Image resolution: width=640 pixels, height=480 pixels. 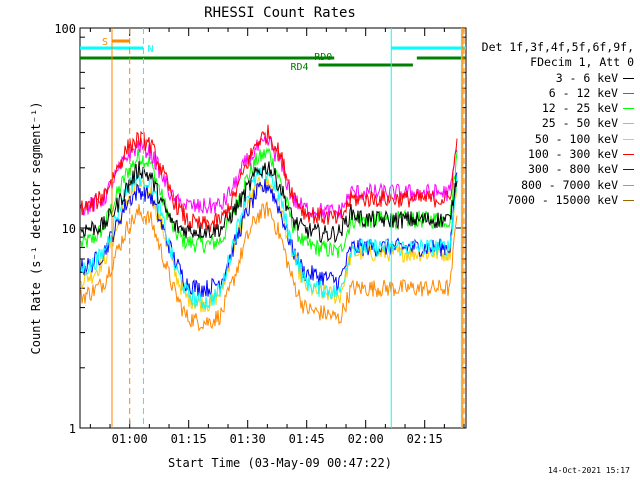 What do you see at coordinates (130, 439) in the screenshot?
I see `x-tick-label: 01:00` at bounding box center [130, 439].